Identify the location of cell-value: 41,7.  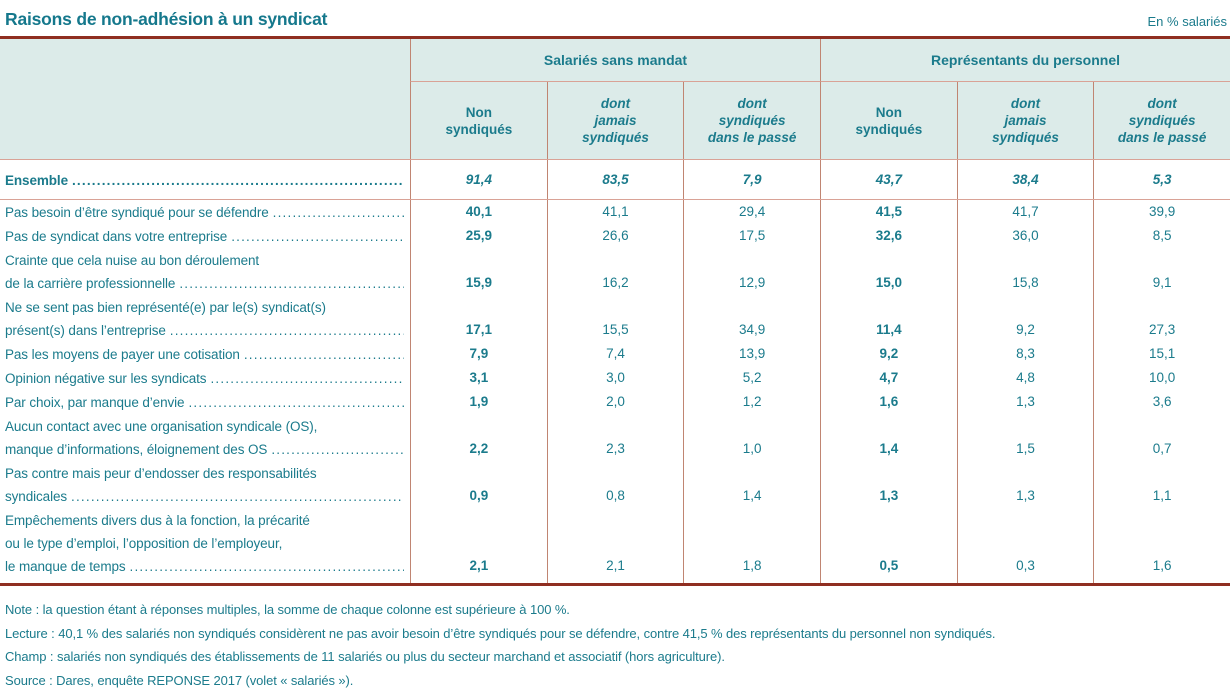
(1025, 212).